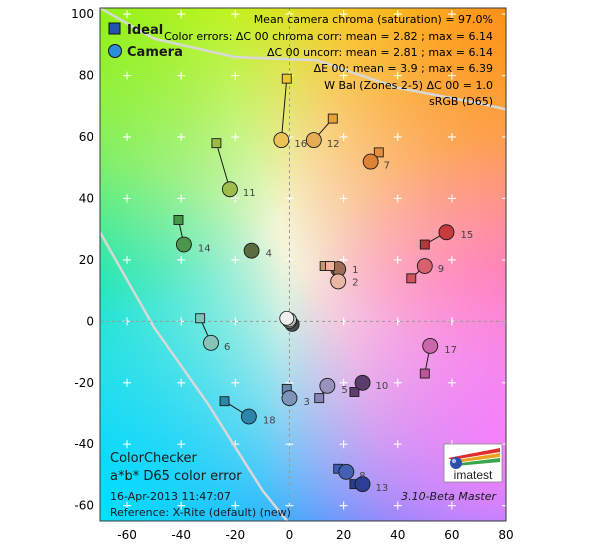  Describe the element at coordinates (382, 488) in the screenshot. I see `patch-label: 13` at that location.